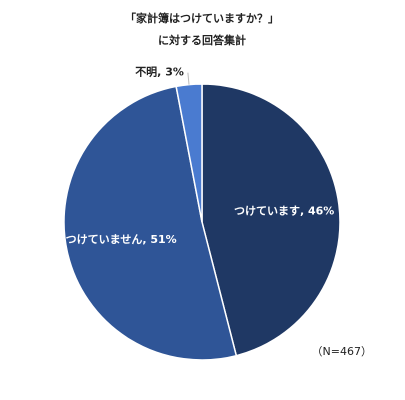 The height and width of the screenshot is (400, 405). Describe the element at coordinates (342, 351) in the screenshot. I see `annotation: （N=467）` at that location.